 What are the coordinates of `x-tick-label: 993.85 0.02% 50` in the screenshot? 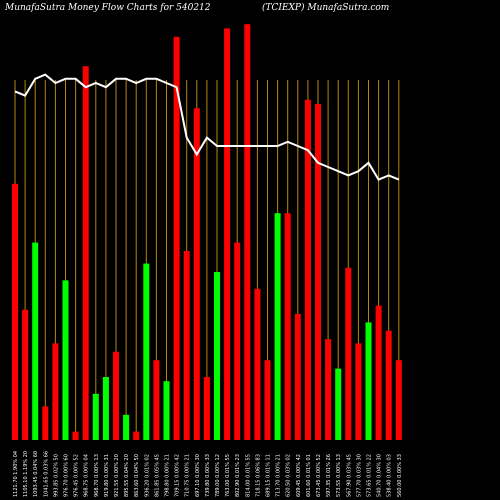 It's located at (56, 475).